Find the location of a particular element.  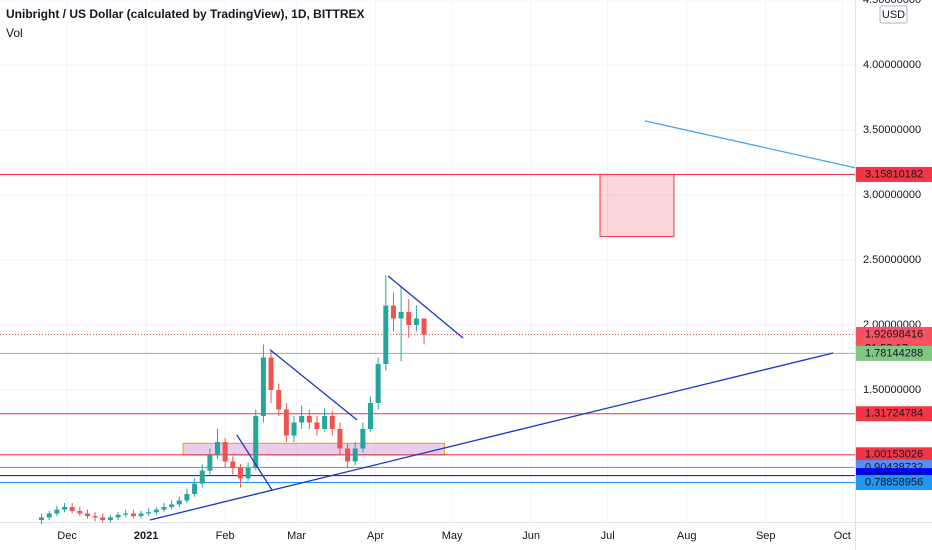

y-tick-label: 3.50000000 is located at coordinates (892, 130).